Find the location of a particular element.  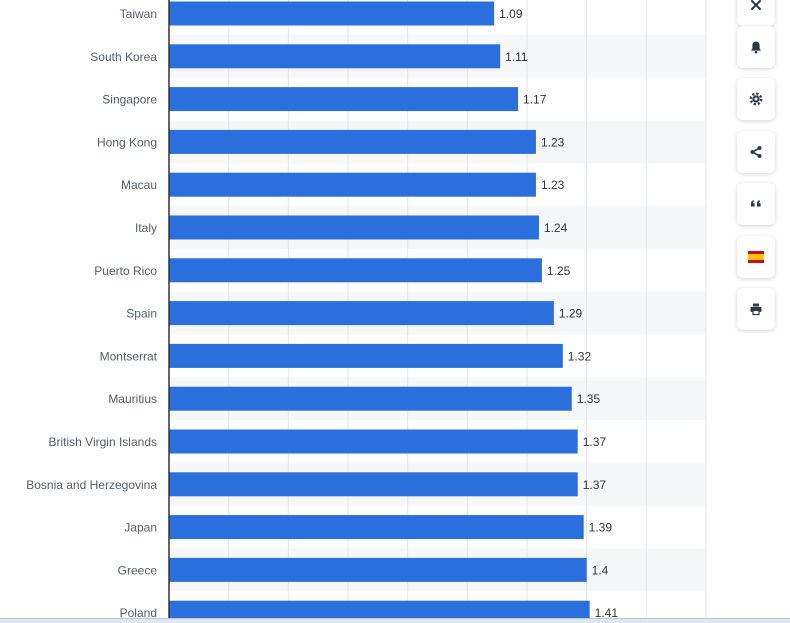

value-label: 1.41 is located at coordinates (607, 612).